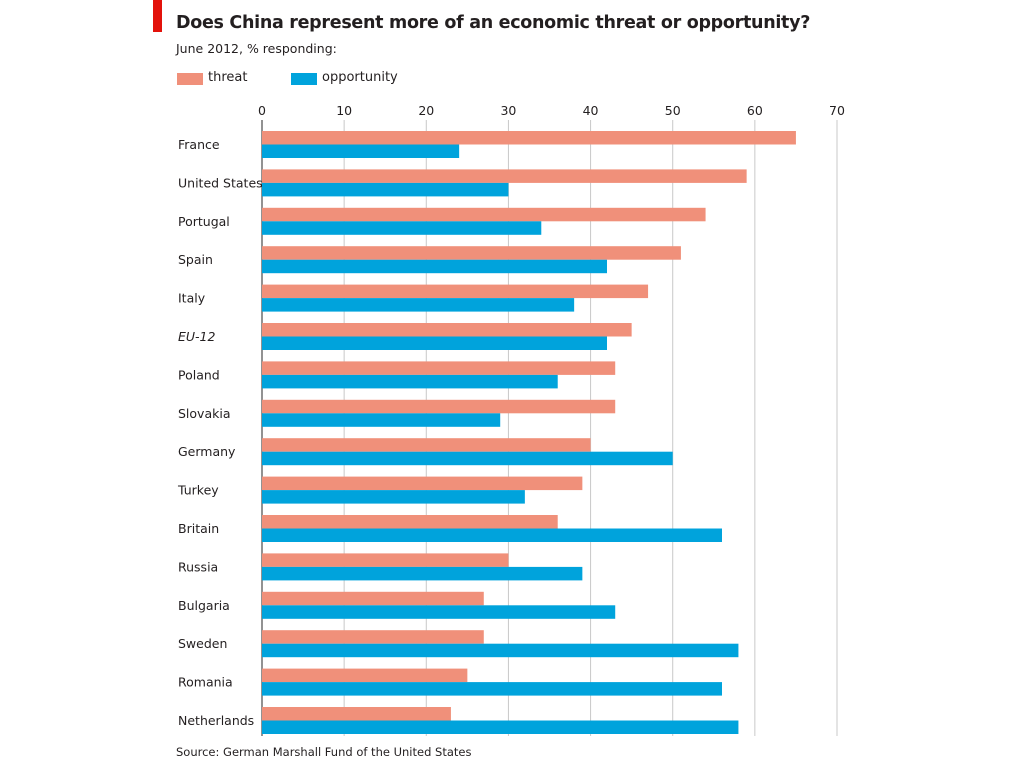 The image size is (1024, 768). I want to click on category-label-slovakia: Slovakia, so click(204, 413).